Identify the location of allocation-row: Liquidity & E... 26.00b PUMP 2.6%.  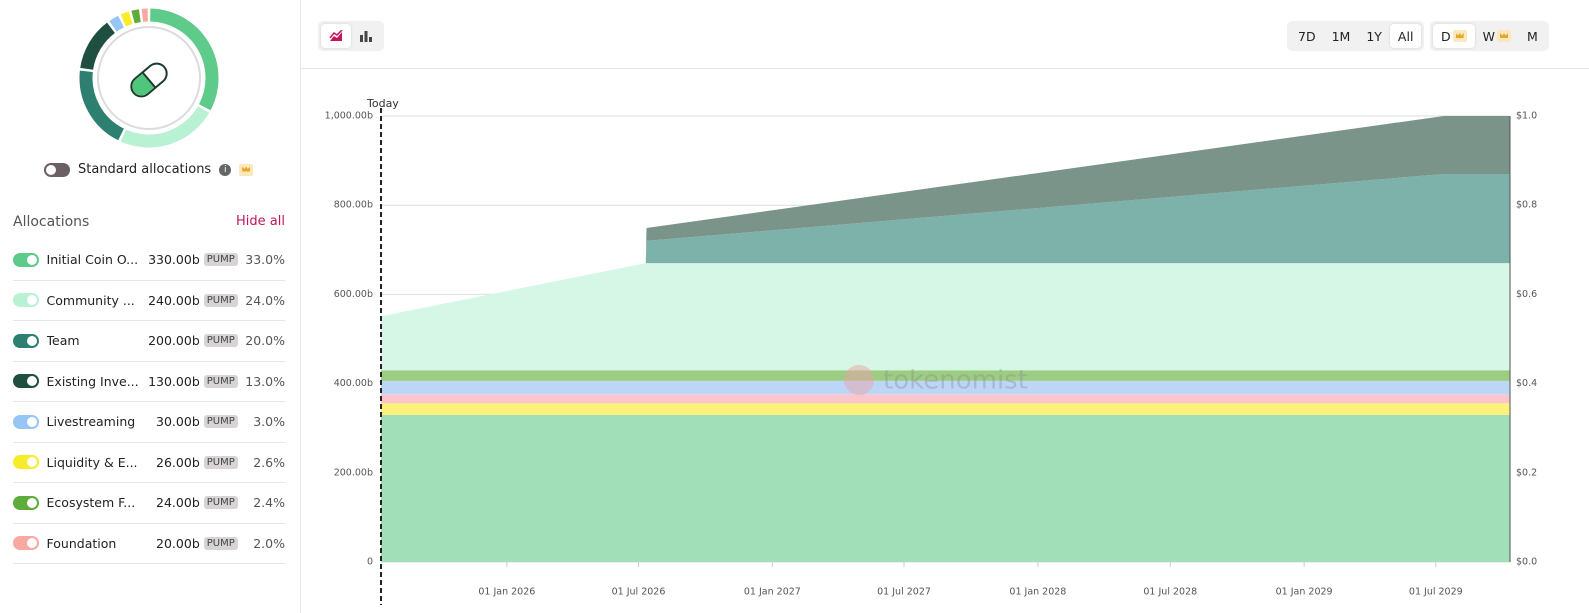
(149, 463).